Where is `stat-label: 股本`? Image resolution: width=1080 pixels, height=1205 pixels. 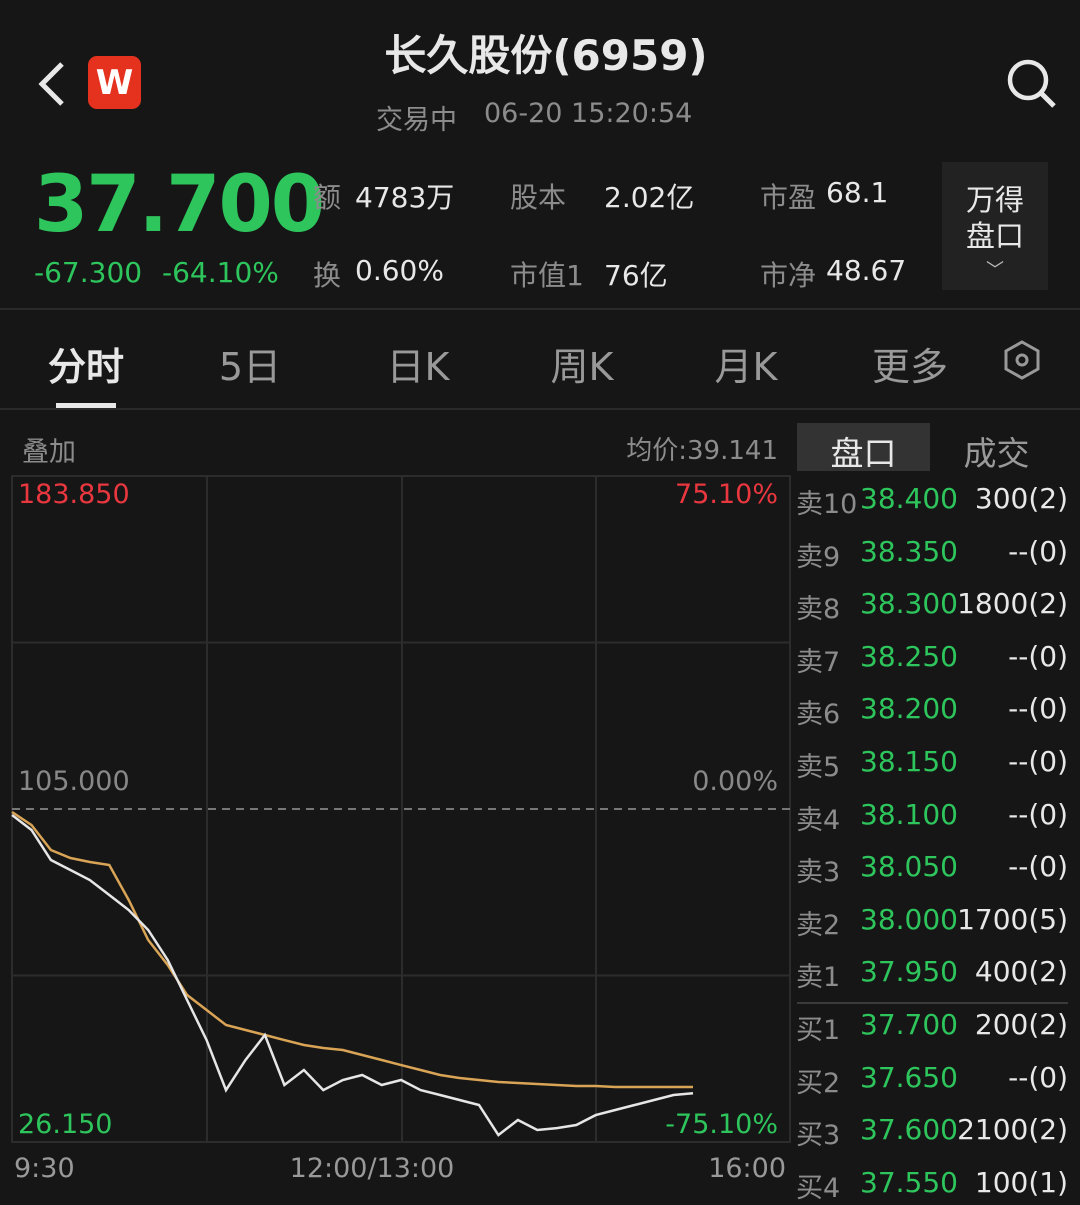 stat-label: 股本 is located at coordinates (538, 197).